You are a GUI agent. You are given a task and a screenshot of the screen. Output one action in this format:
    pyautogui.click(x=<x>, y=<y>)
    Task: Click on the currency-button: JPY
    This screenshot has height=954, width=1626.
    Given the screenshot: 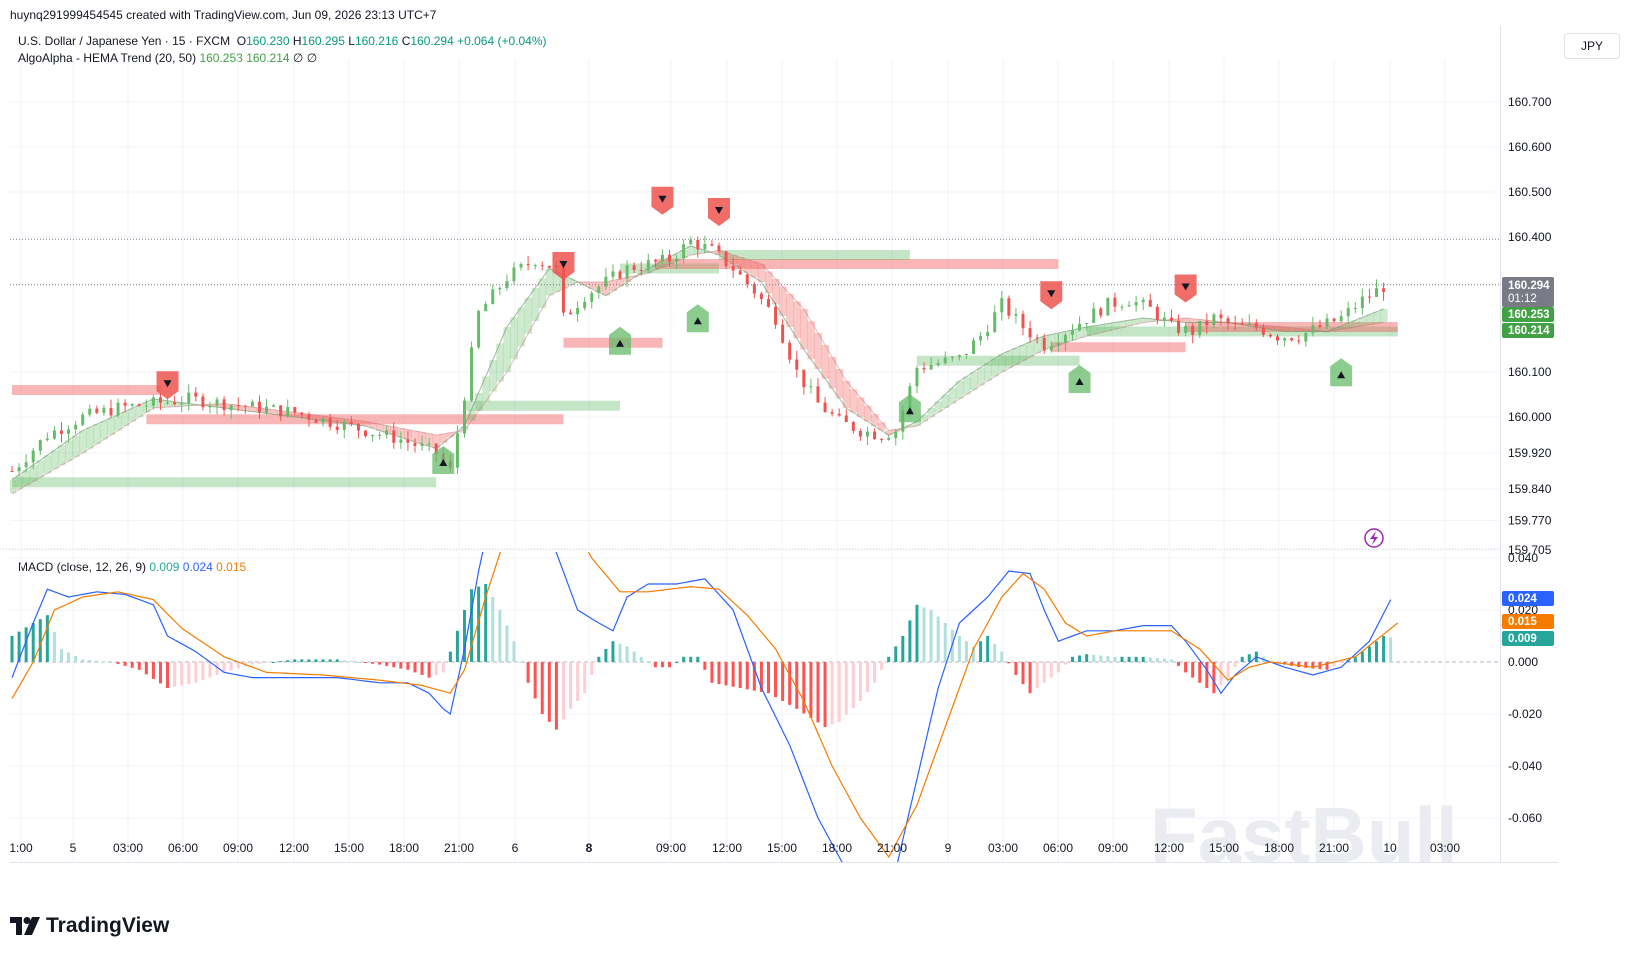 What is the action you would take?
    pyautogui.click(x=1592, y=46)
    